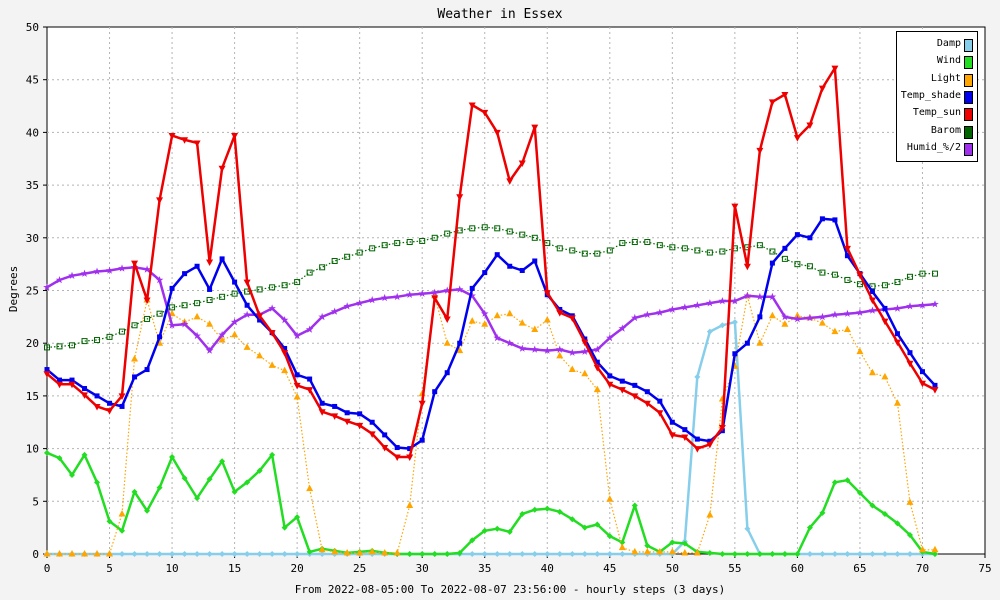  I want to click on legend-item-humid-2: Humid_%/2, so click(937, 149).